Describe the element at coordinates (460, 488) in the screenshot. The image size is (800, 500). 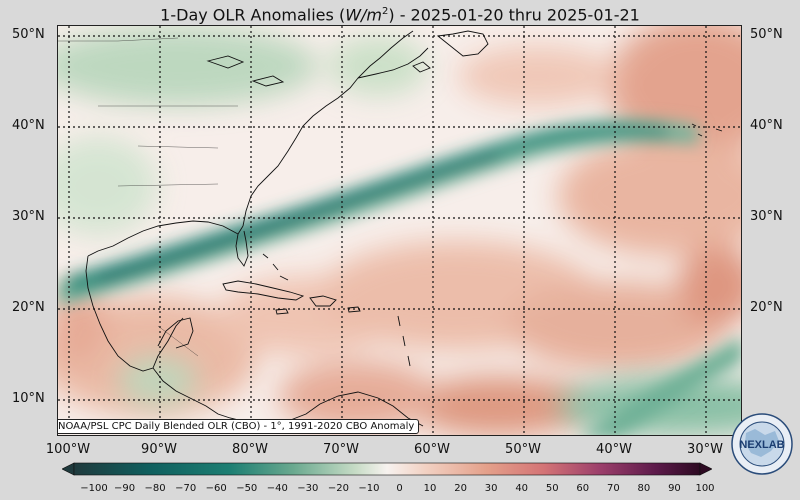
I see `colorbar-tick-label: 20` at that location.